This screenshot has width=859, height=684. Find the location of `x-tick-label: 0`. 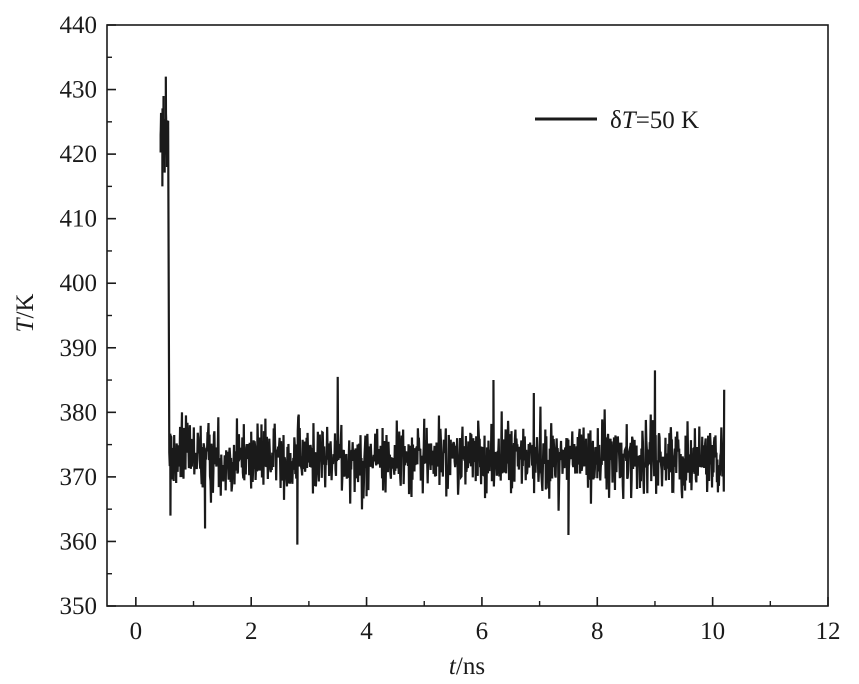

x-tick-label: 0 is located at coordinates (136, 631).